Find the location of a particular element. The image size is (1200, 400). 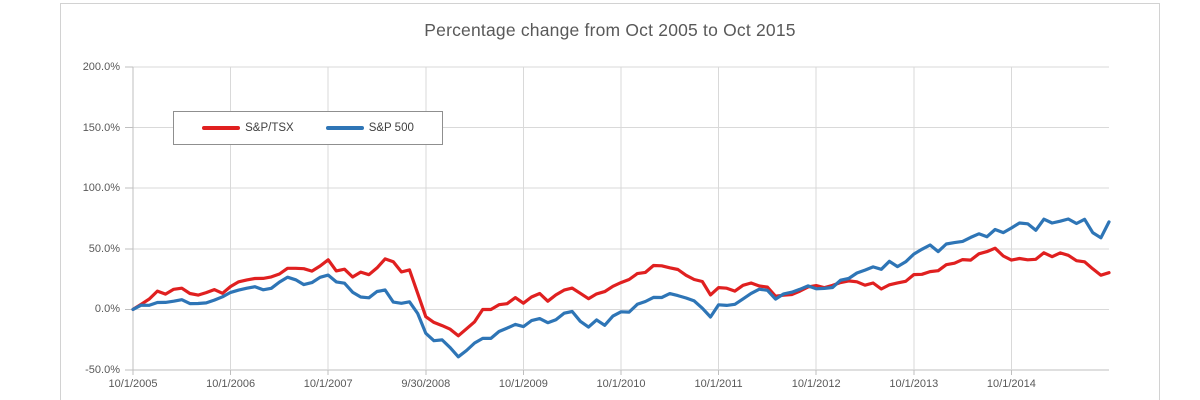

x-axis-tick-label: 10/1/2011 is located at coordinates (718, 384).